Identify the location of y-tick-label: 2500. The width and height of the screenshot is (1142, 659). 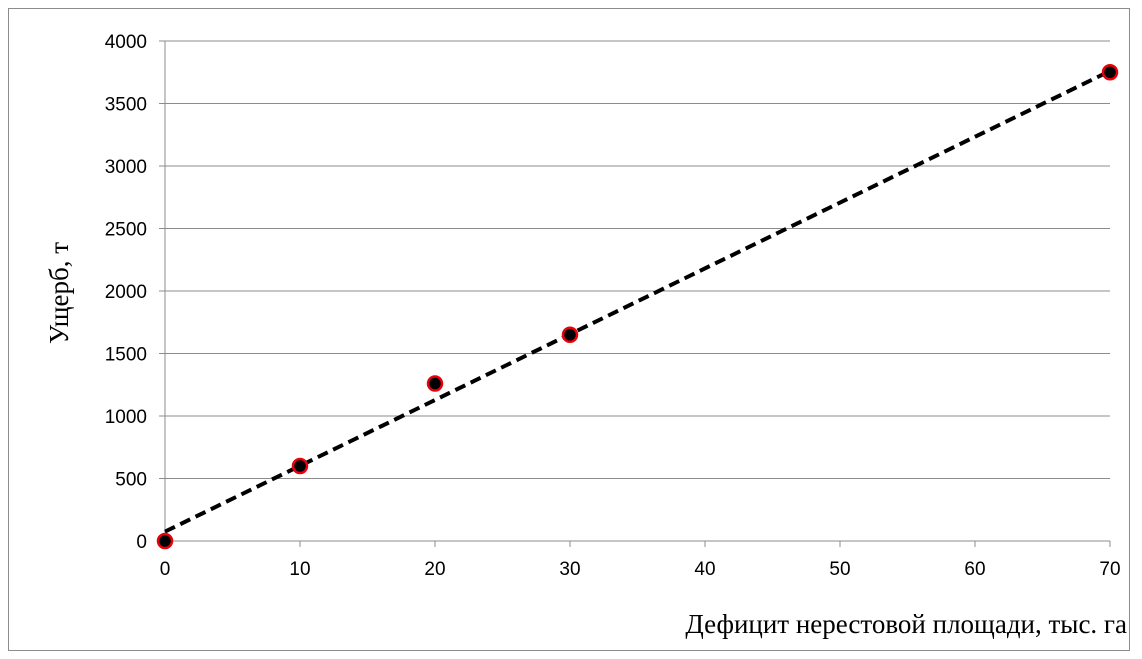
(126, 230).